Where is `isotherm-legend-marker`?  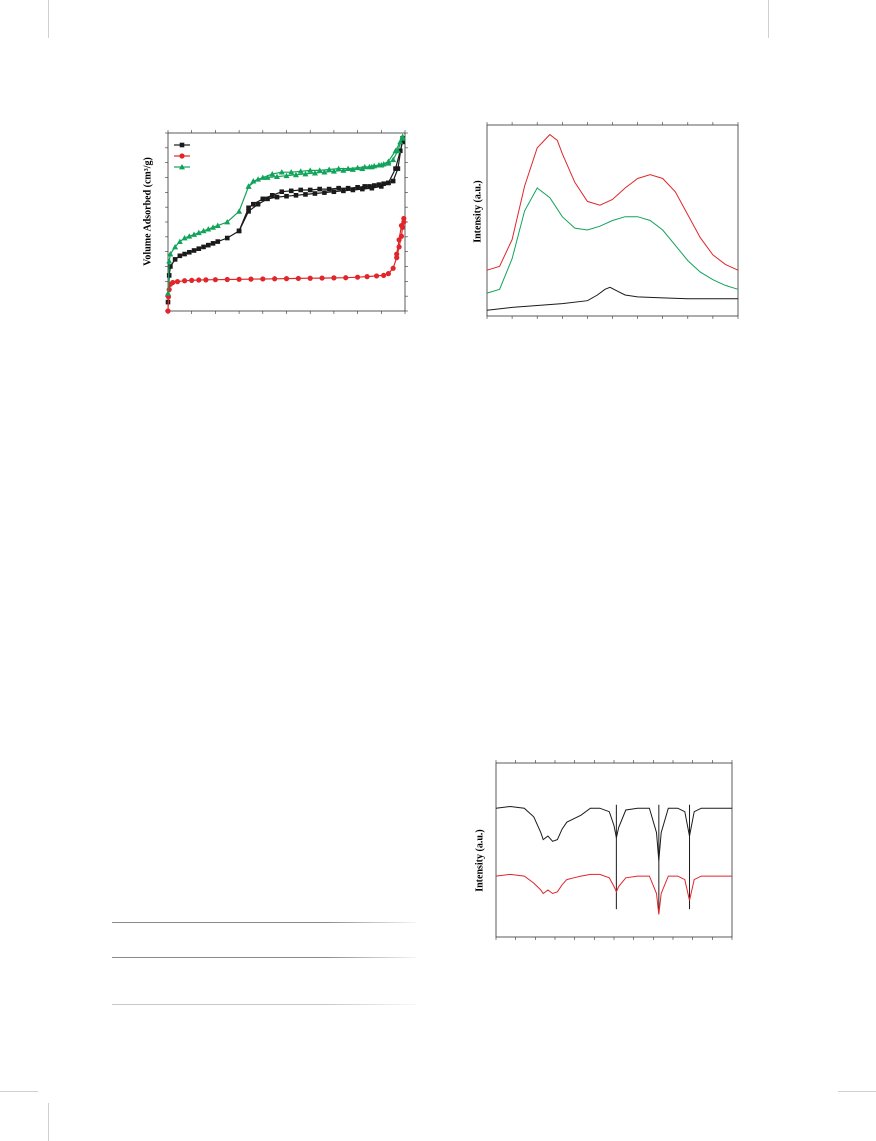
isotherm-legend-marker is located at coordinates (182, 145).